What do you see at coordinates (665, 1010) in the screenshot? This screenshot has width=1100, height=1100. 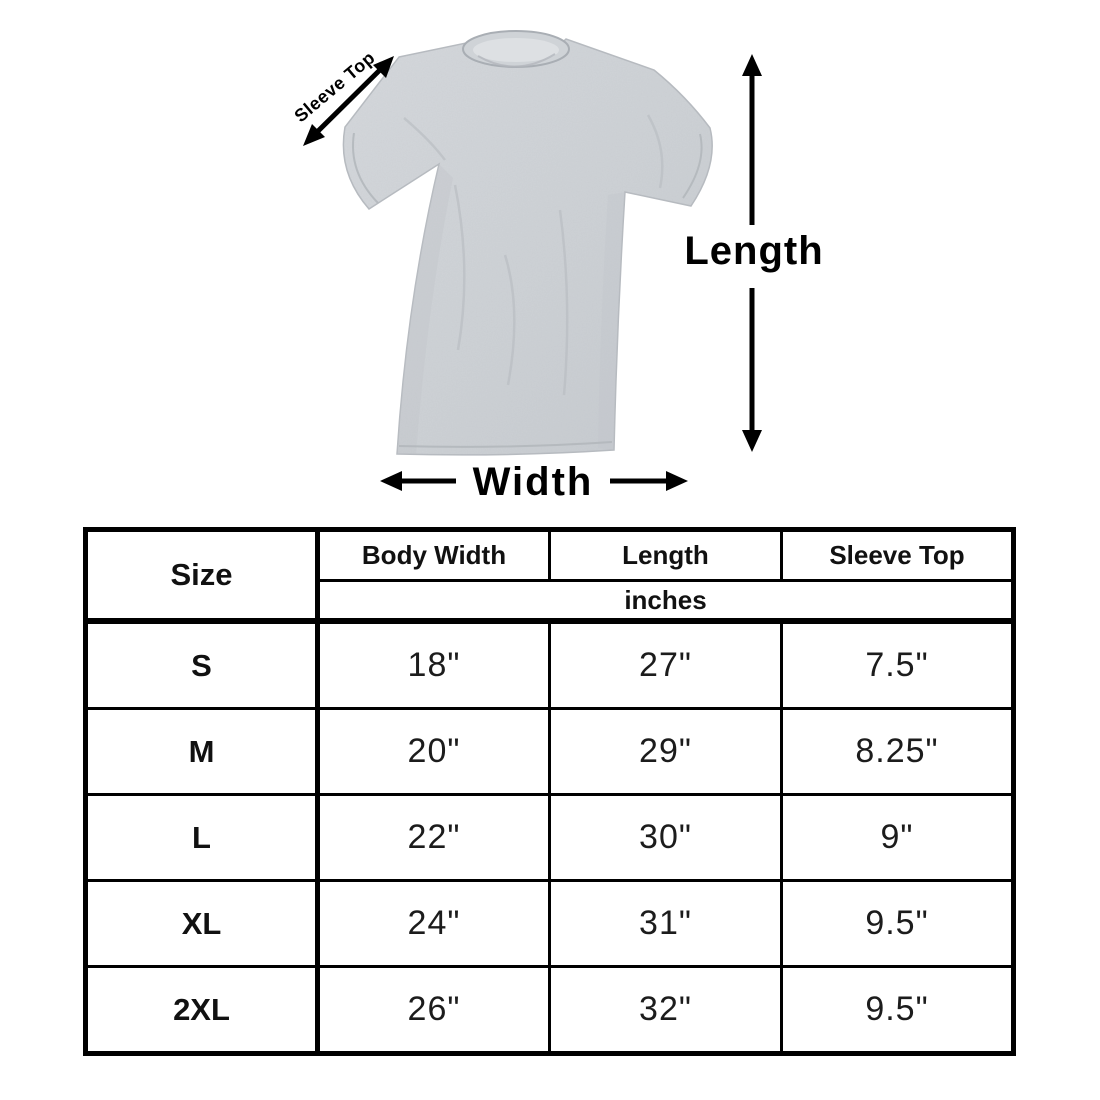 I see `length-cell: 32"` at bounding box center [665, 1010].